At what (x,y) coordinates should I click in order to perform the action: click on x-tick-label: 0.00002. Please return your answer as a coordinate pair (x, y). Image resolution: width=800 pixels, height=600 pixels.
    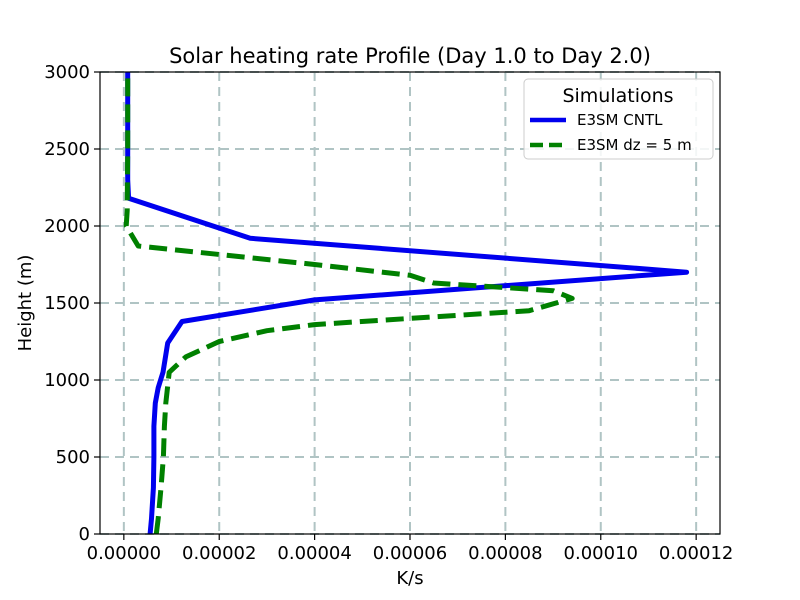
    Looking at the image, I should click on (219, 553).